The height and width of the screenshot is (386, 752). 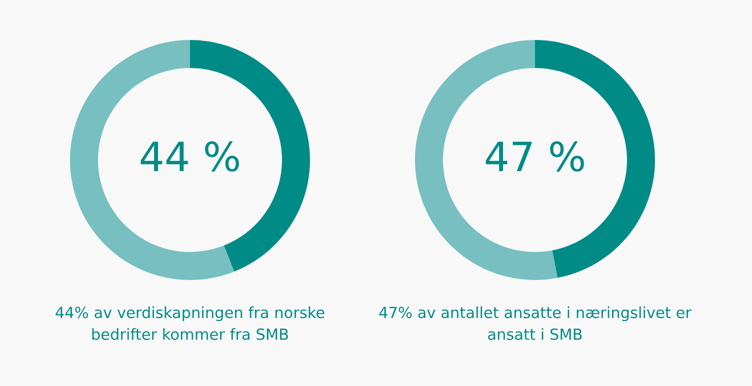 What do you see at coordinates (535, 323) in the screenshot?
I see `text: 47% av antallet ansatte i næringslivet er ansatt i SMB` at bounding box center [535, 323].